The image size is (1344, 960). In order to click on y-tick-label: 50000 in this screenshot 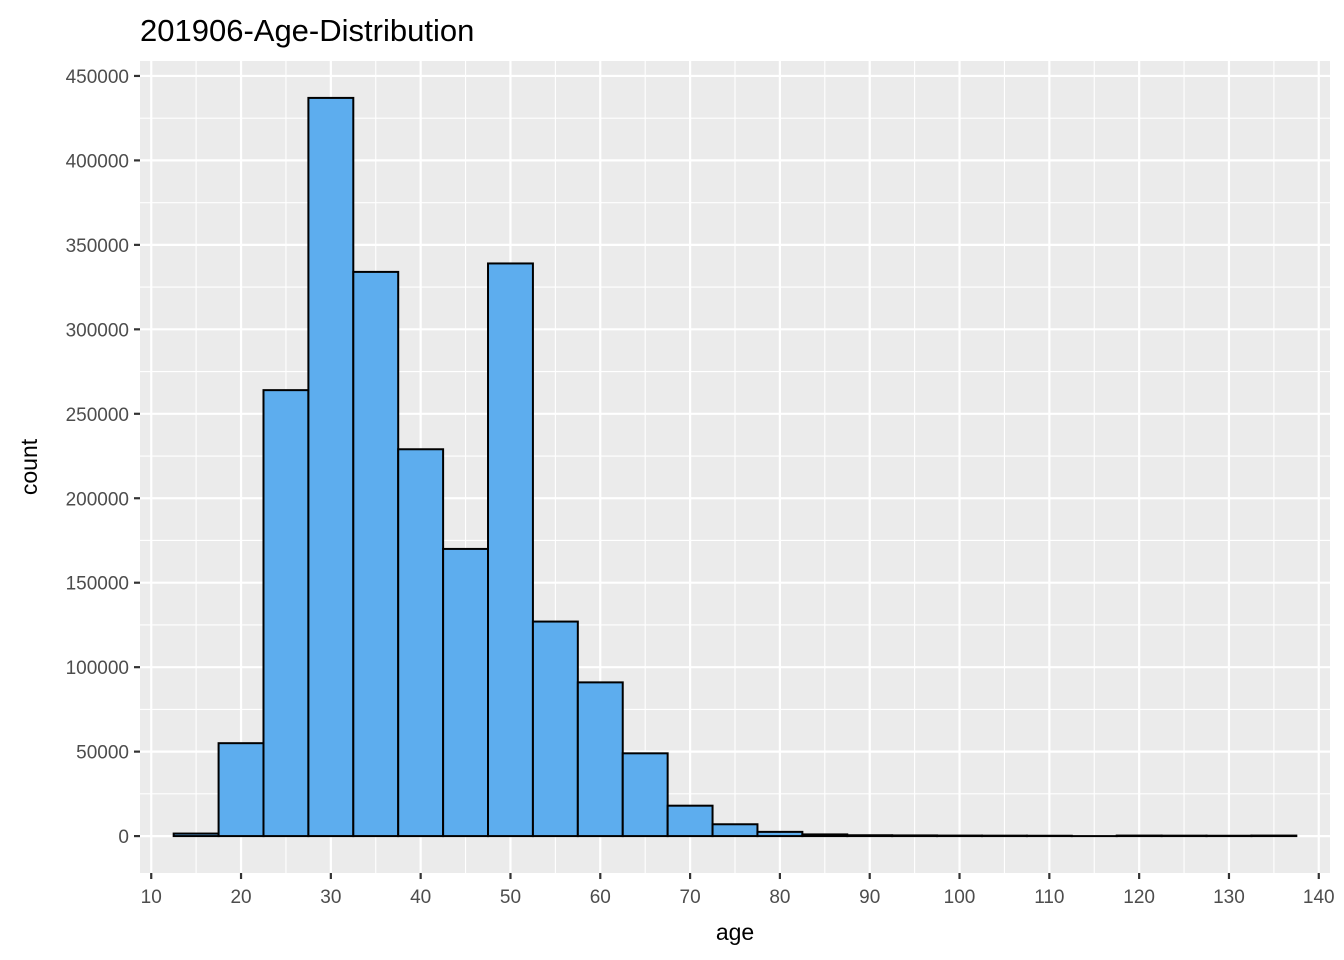, I will do `click(102, 753)`.